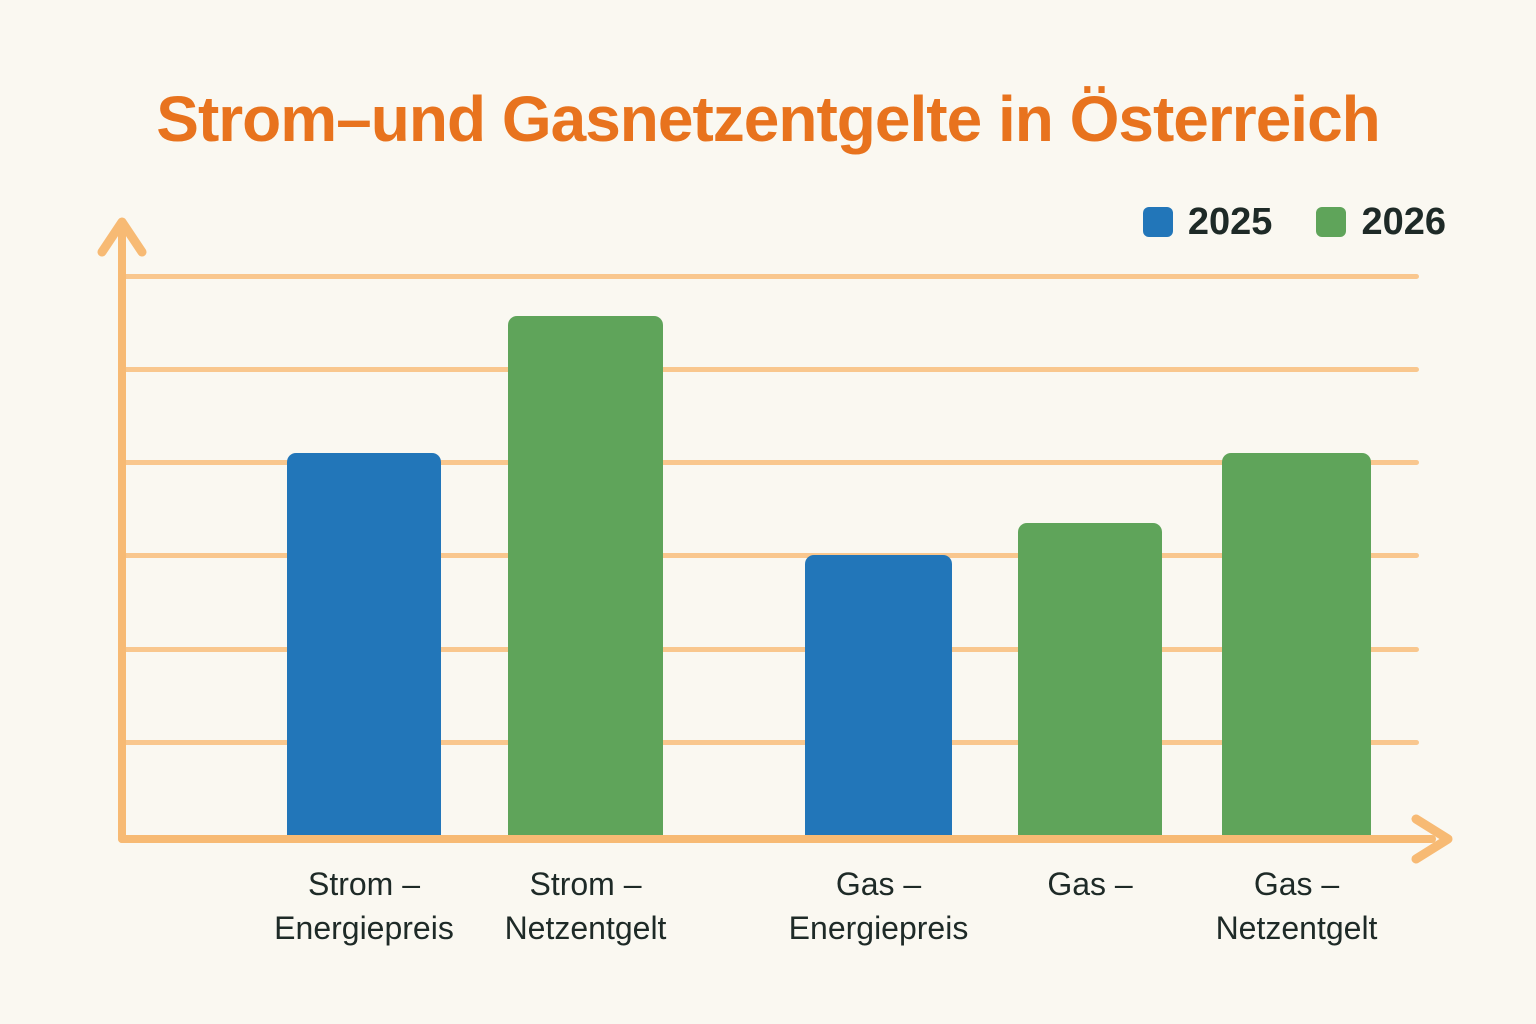  I want to click on legend: 2025 2026, so click(1294, 222).